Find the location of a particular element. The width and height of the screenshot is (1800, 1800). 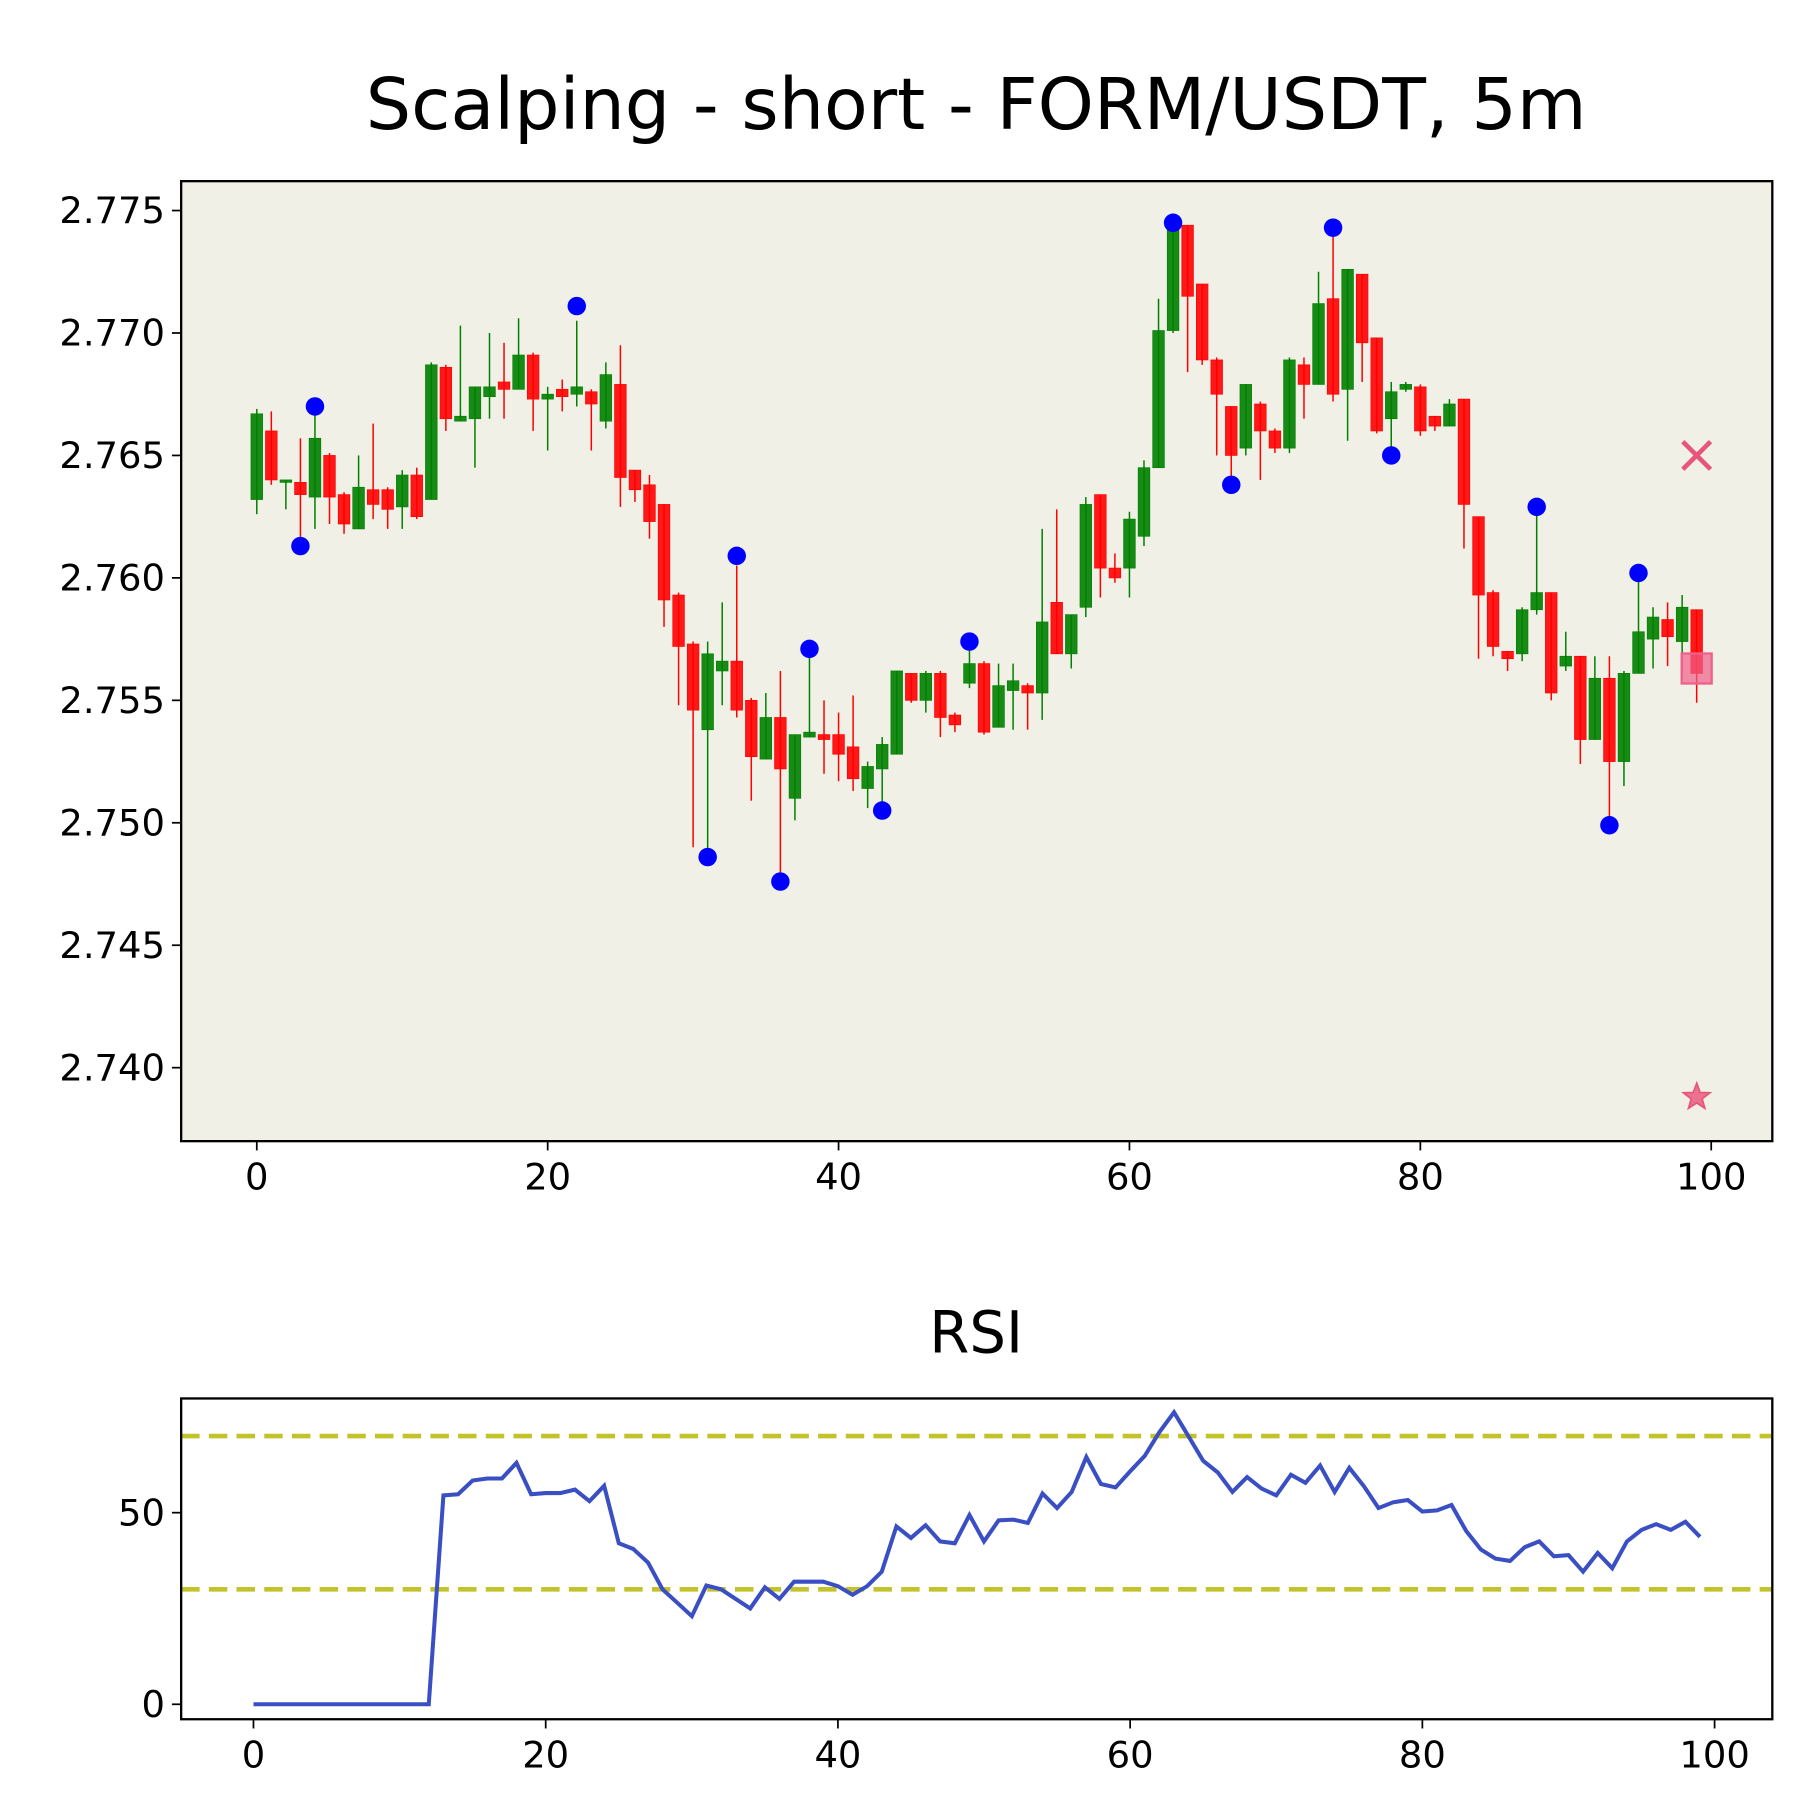

rsi-title: RSI is located at coordinates (976, 1332).